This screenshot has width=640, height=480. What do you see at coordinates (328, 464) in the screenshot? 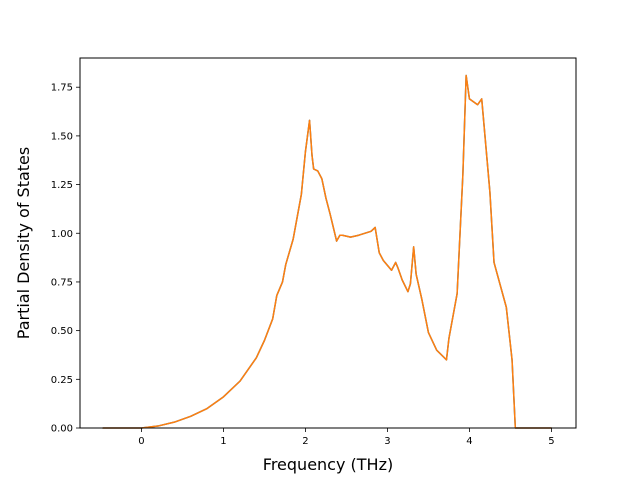
I see `x-axis-title: Frequency (THz)` at bounding box center [328, 464].